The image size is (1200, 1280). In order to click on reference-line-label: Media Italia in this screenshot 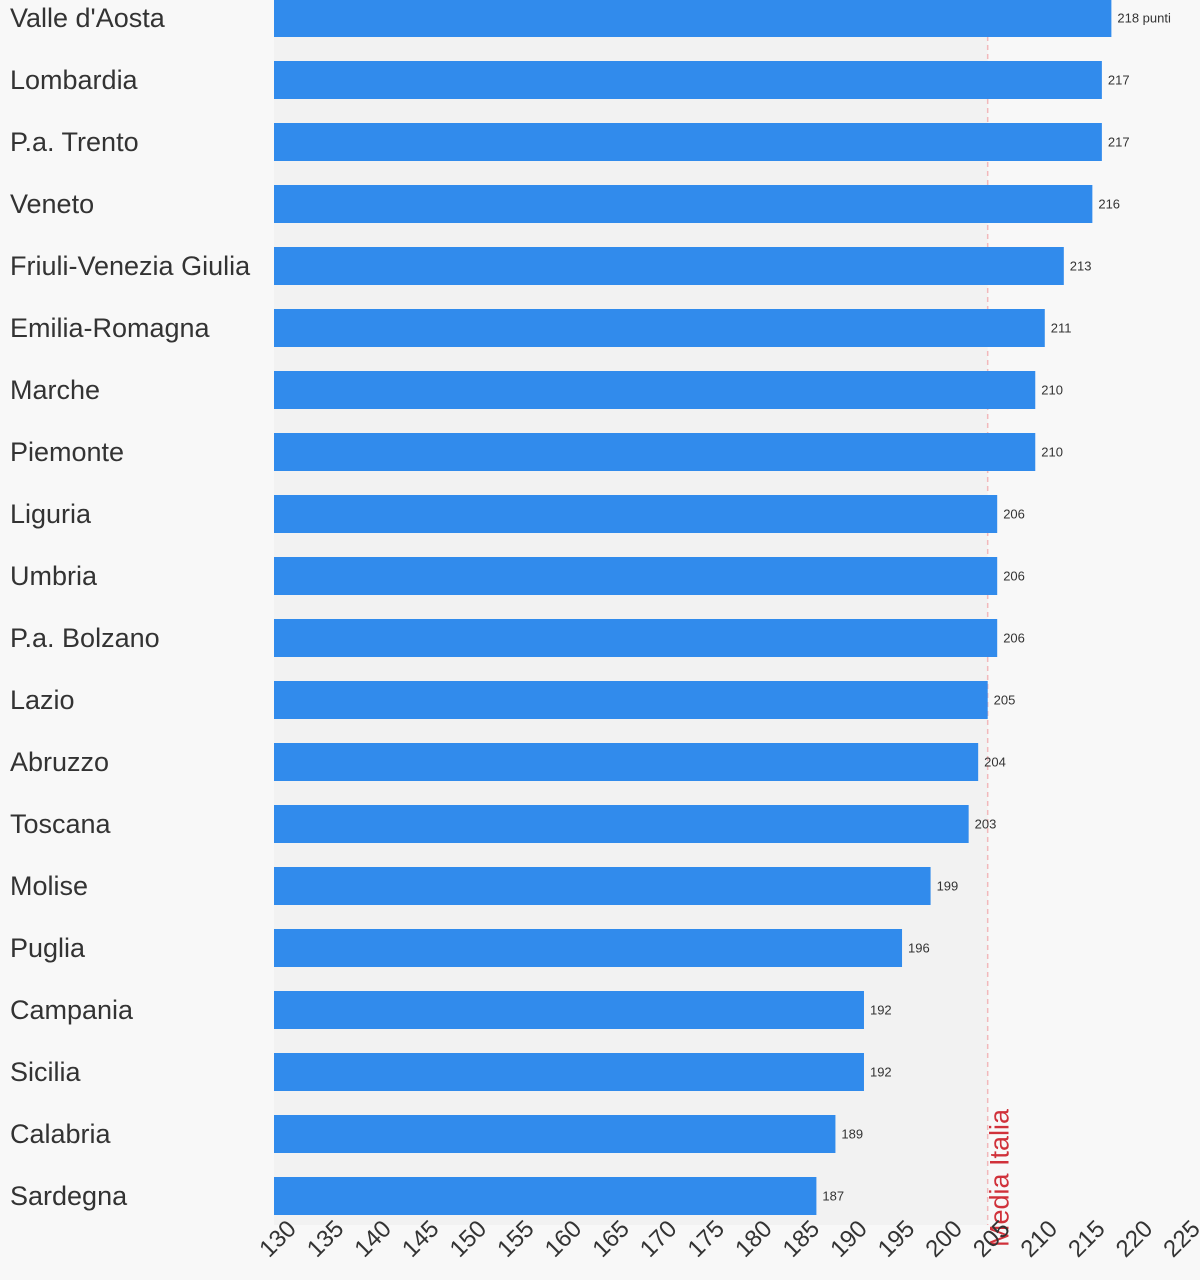, I will do `click(1000, 1177)`.